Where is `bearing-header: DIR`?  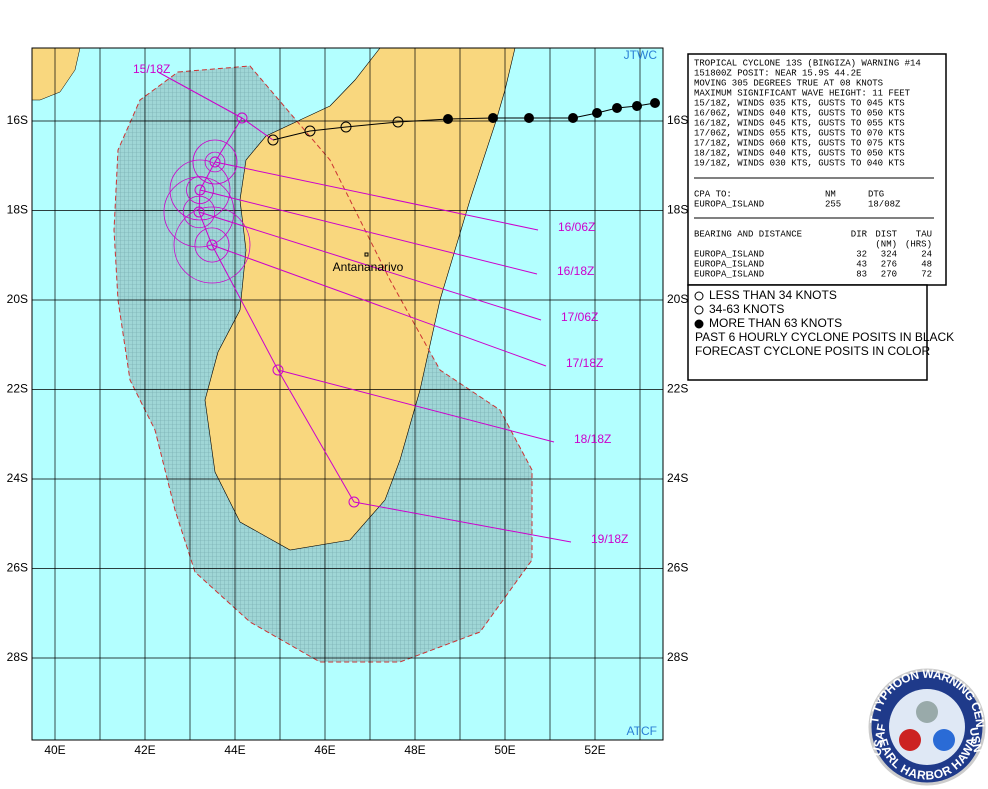 bearing-header: DIR is located at coordinates (859, 234).